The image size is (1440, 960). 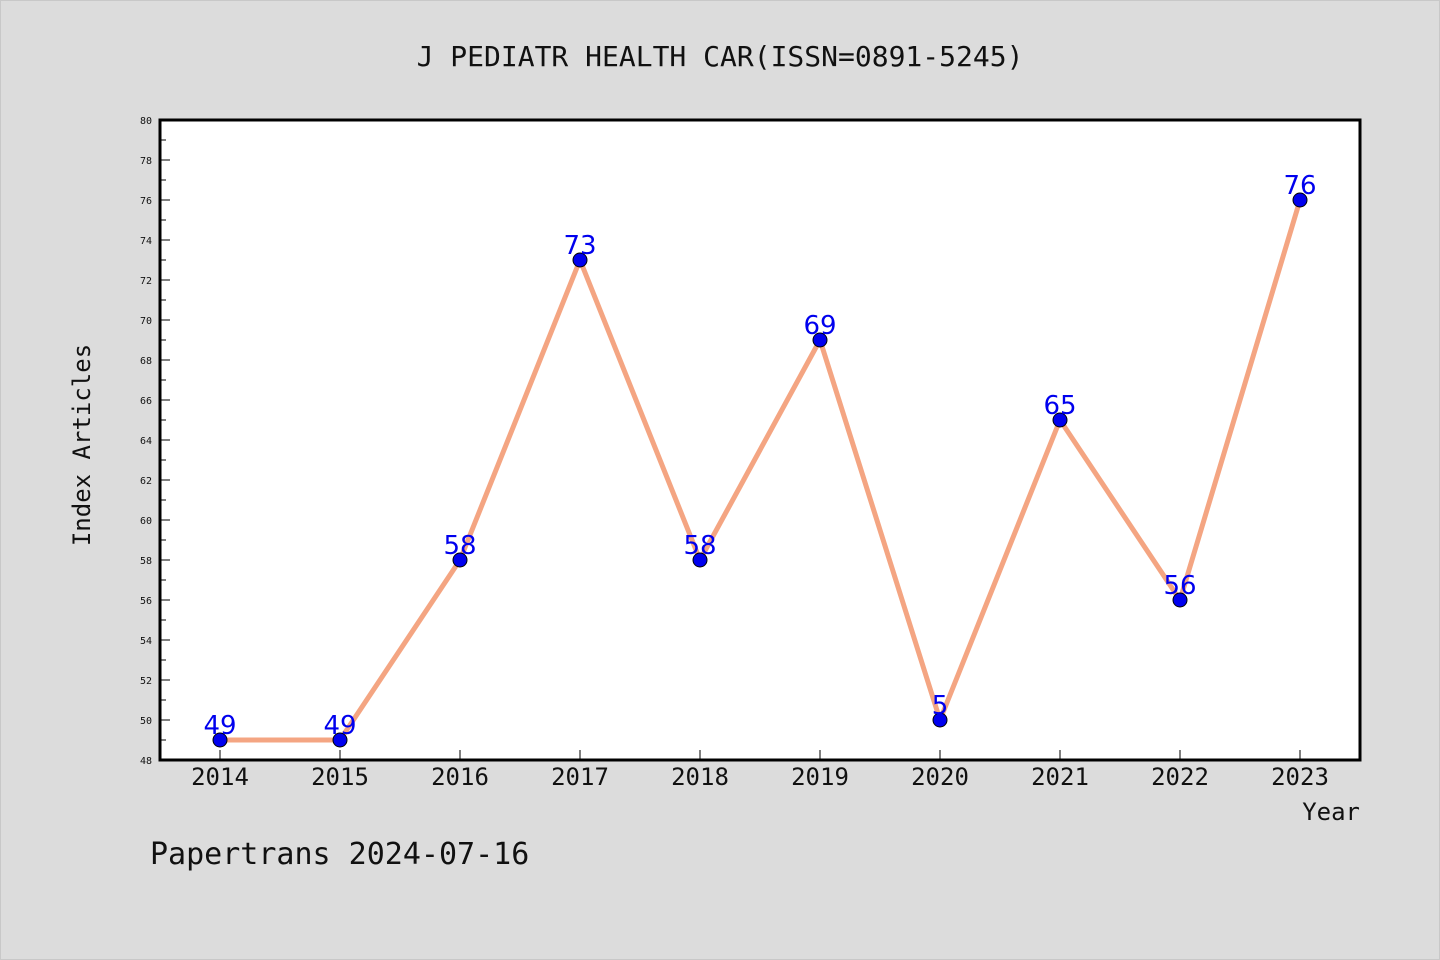 What do you see at coordinates (460, 777) in the screenshot?
I see `x-tick-label: 2016` at bounding box center [460, 777].